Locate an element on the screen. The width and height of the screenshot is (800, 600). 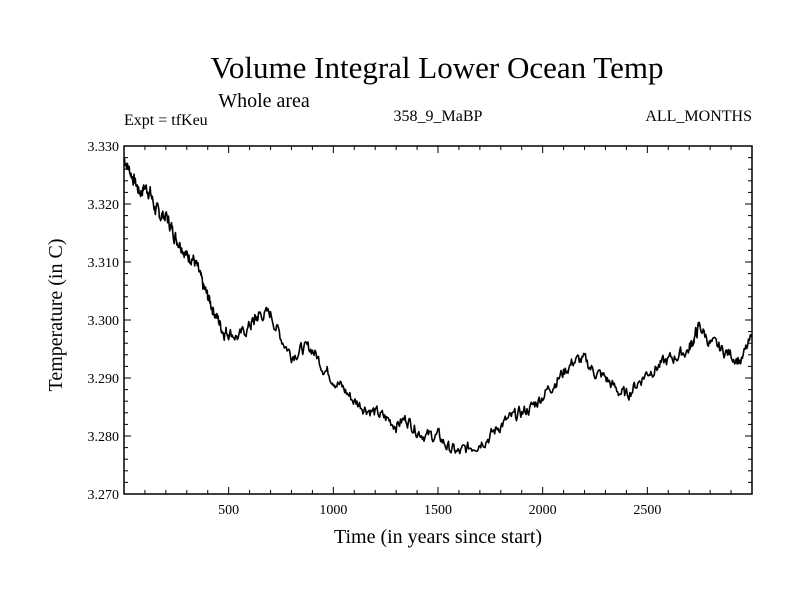
x-tick-label: 2500 is located at coordinates (647, 510).